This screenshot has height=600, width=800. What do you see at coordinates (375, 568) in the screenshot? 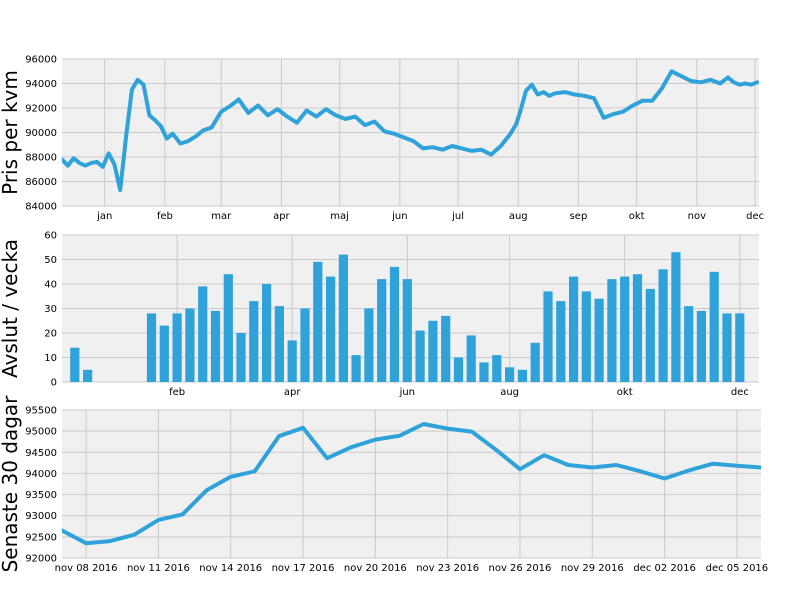
I see `x-tick-label: nov 20 2016` at bounding box center [375, 568].